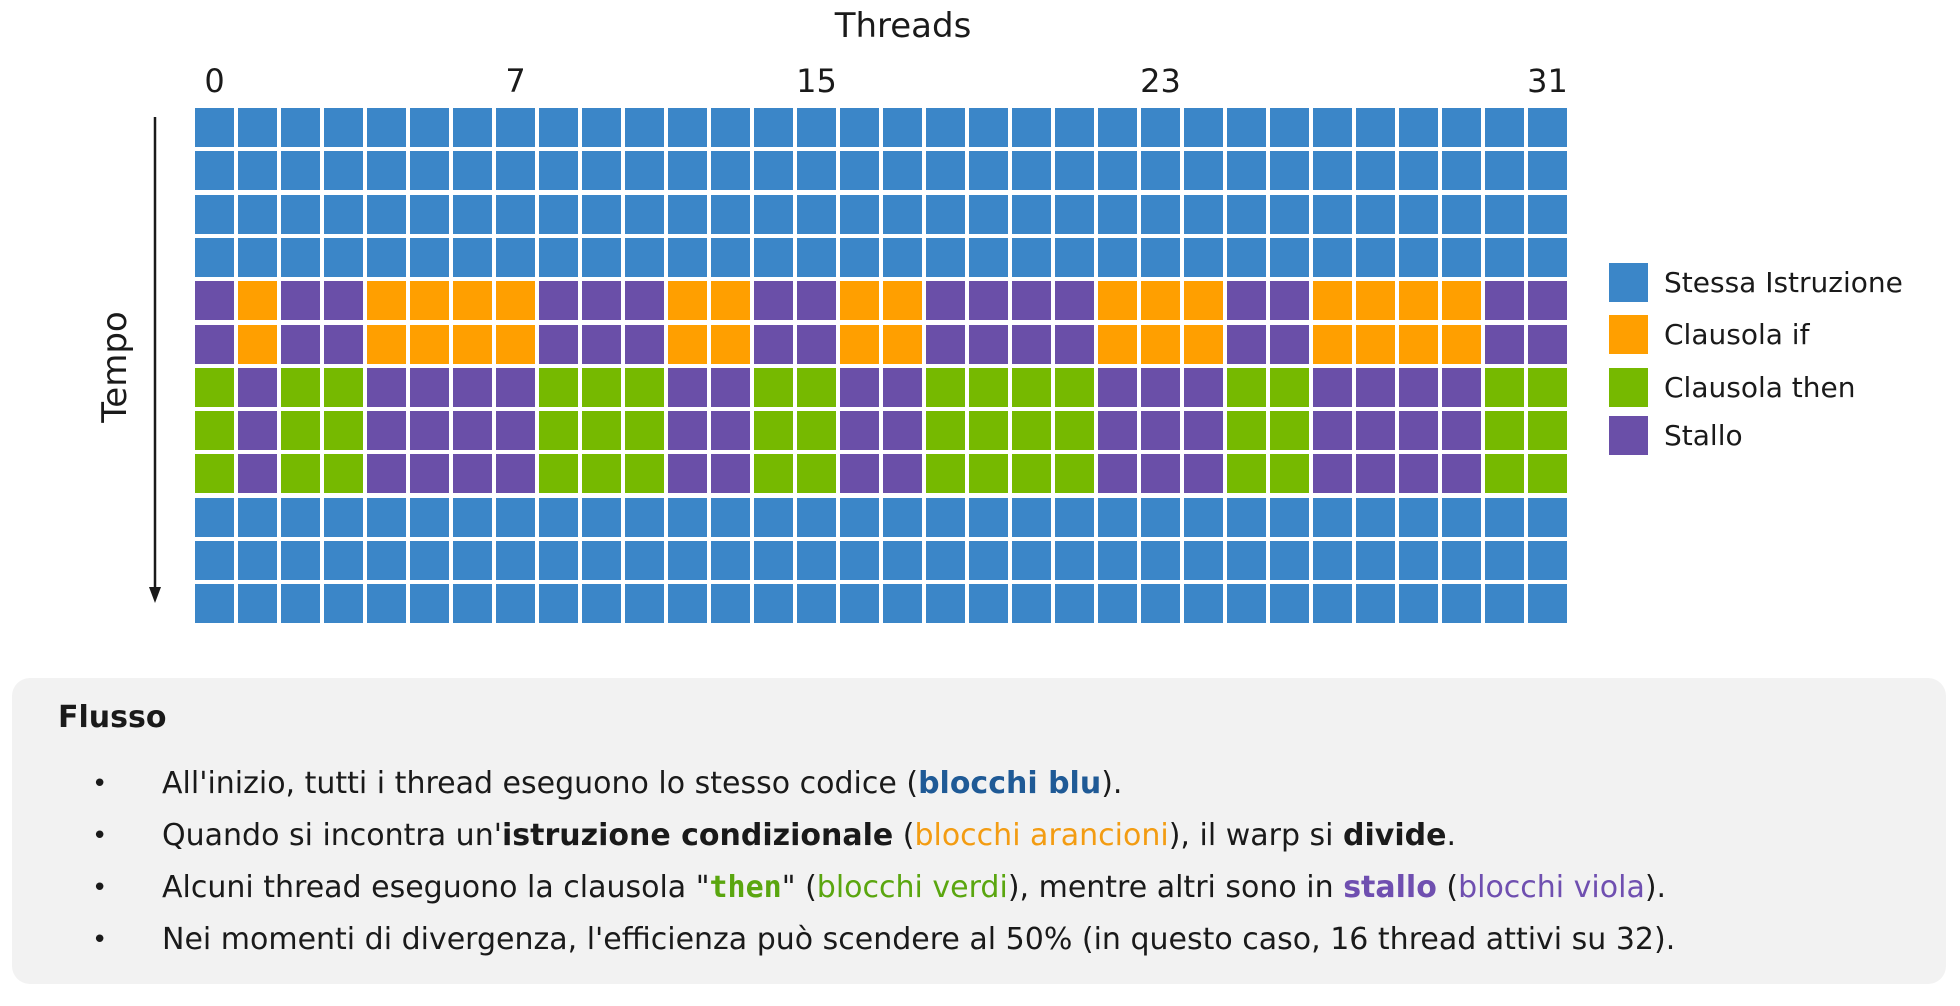 This screenshot has height=1006, width=1960. I want to click on x-tick-label: 31, so click(1547, 81).